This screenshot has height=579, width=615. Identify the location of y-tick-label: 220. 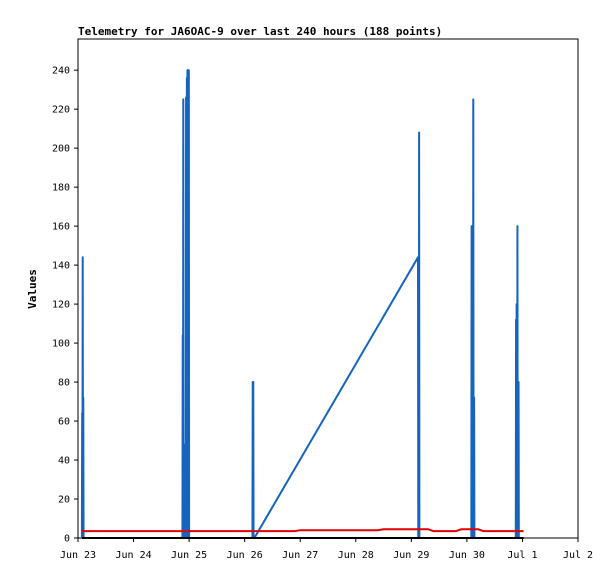
(61, 110).